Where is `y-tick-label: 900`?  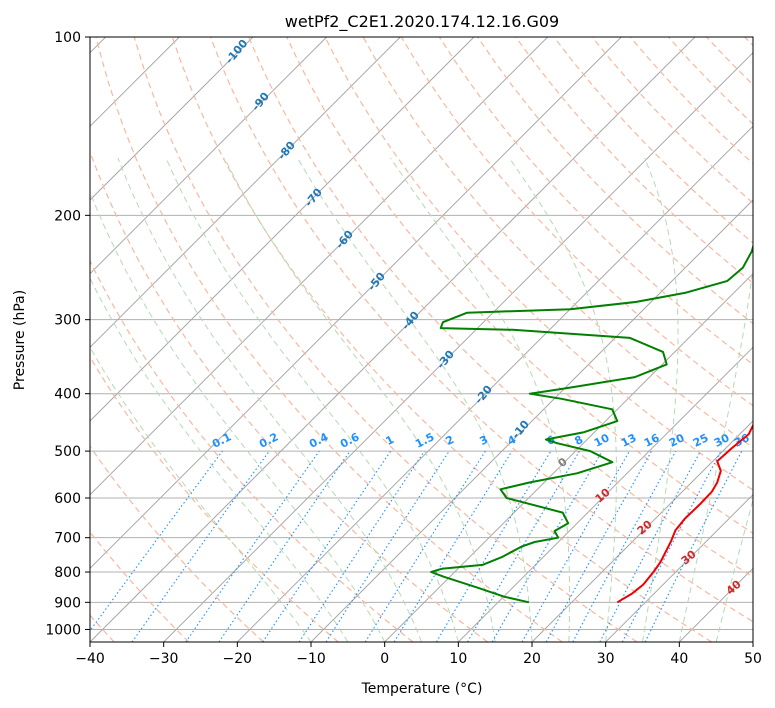 y-tick-label: 900 is located at coordinates (67, 603).